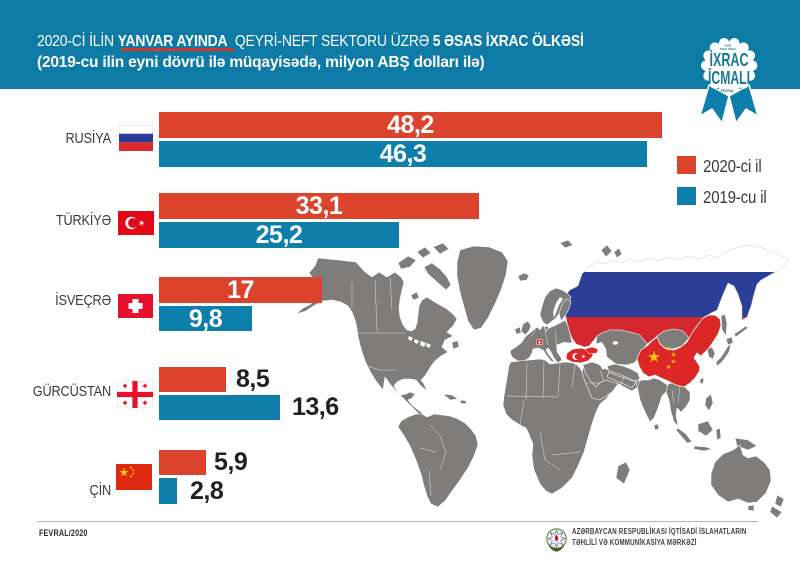 This screenshot has height=566, width=800. Describe the element at coordinates (728, 49) in the screenshot. I see `svg-text: İXRAC İCMALI` at that location.